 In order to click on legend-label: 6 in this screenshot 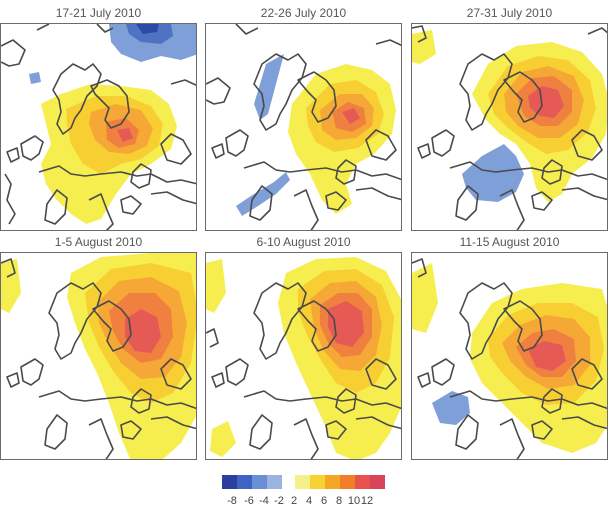, I will do `click(324, 501)`.